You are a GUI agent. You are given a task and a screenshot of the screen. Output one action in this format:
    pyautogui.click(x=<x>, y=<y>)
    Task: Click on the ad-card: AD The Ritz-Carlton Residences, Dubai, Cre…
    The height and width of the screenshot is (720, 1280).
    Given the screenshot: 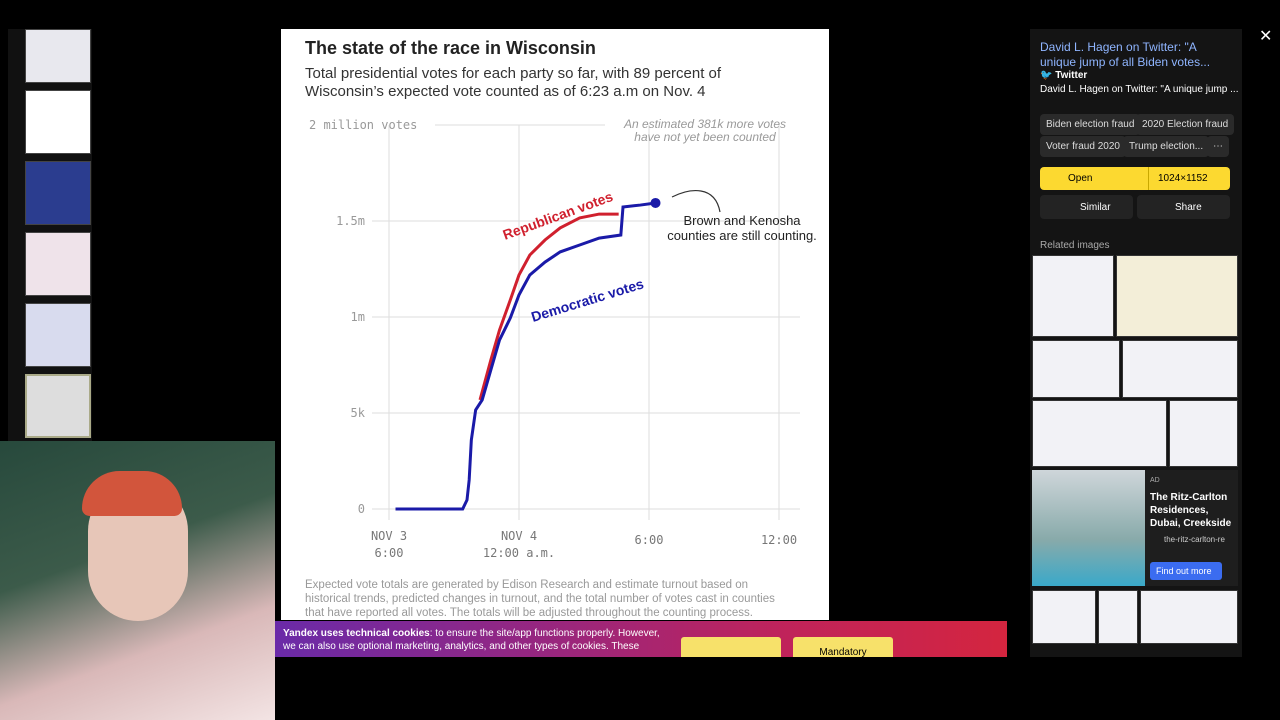 What is the action you would take?
    pyautogui.click(x=1135, y=528)
    